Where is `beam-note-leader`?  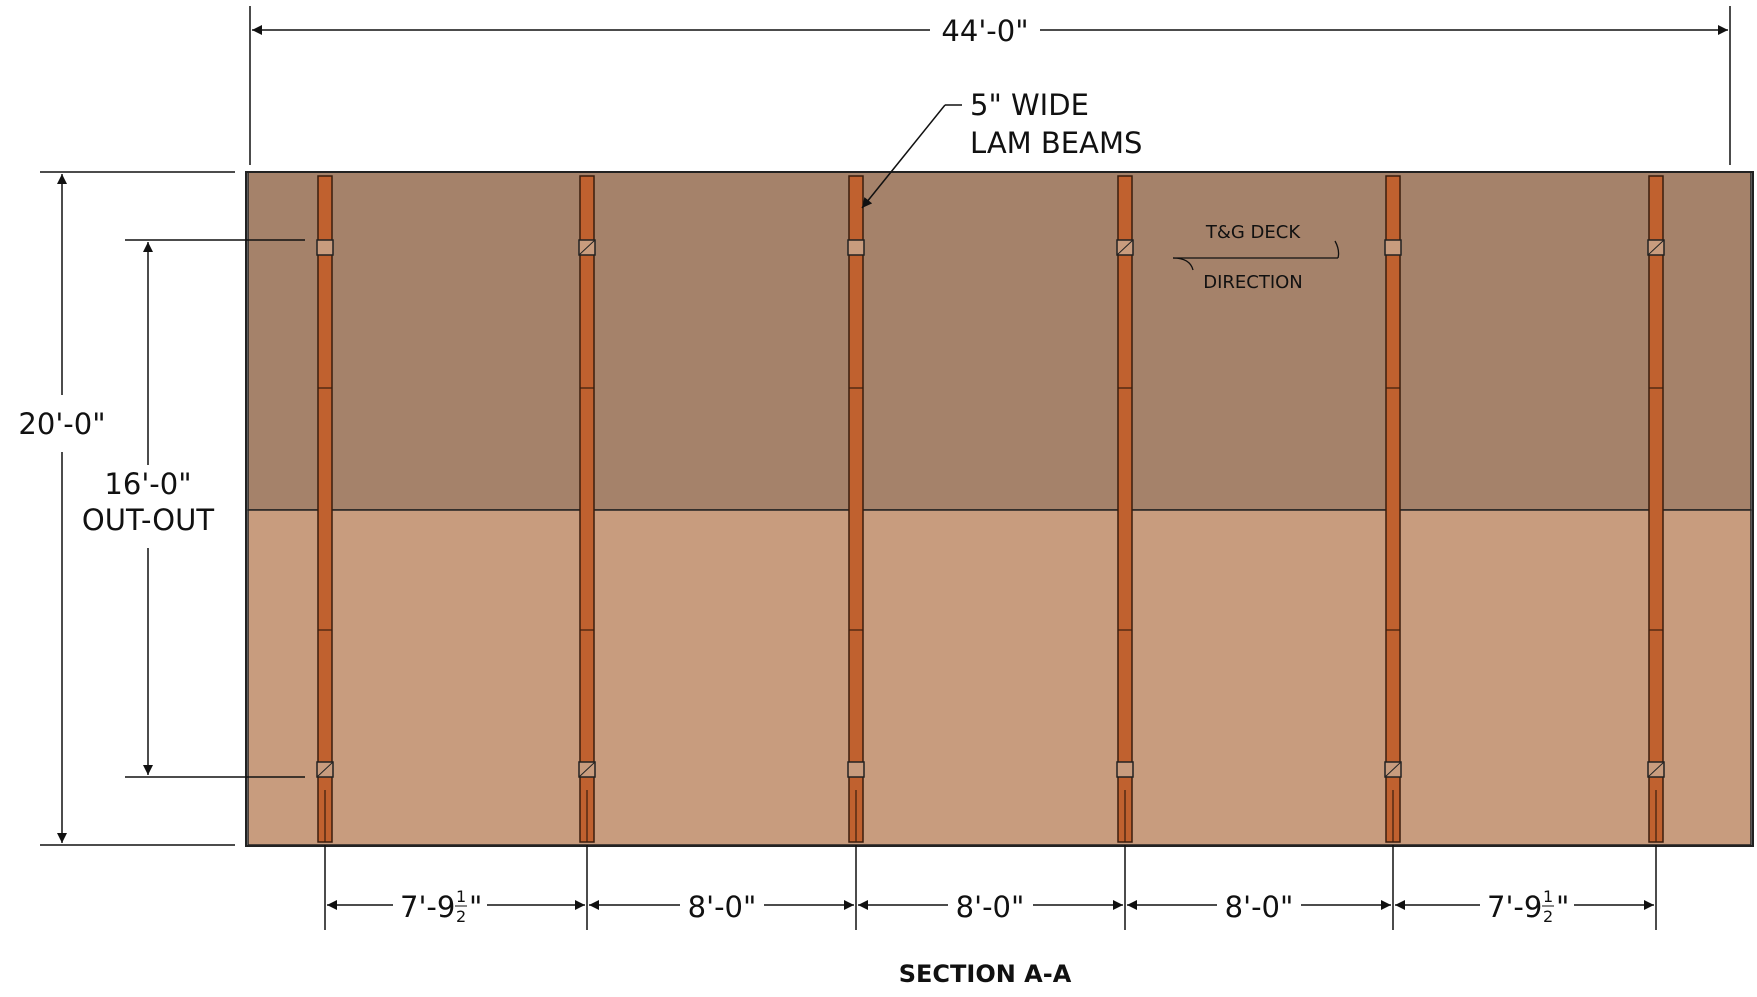
beam-note-leader is located at coordinates (911, 156).